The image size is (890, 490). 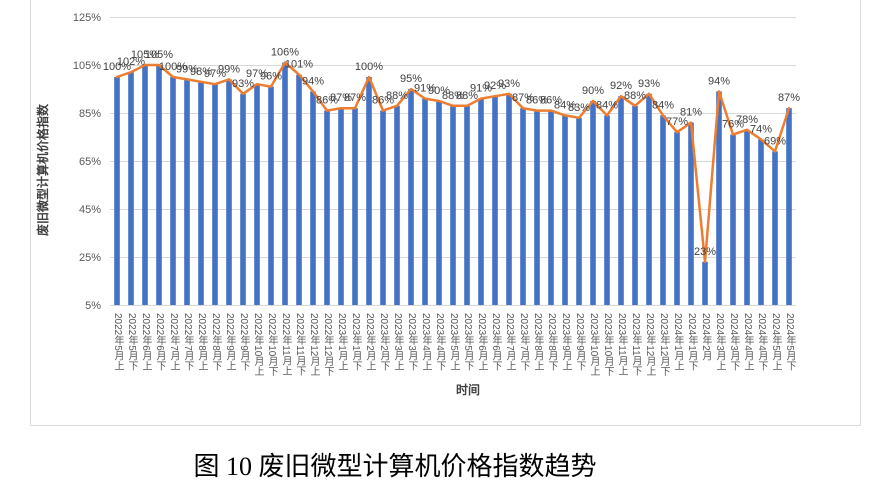 I want to click on data-label-19: 100%, so click(x=369, y=67).